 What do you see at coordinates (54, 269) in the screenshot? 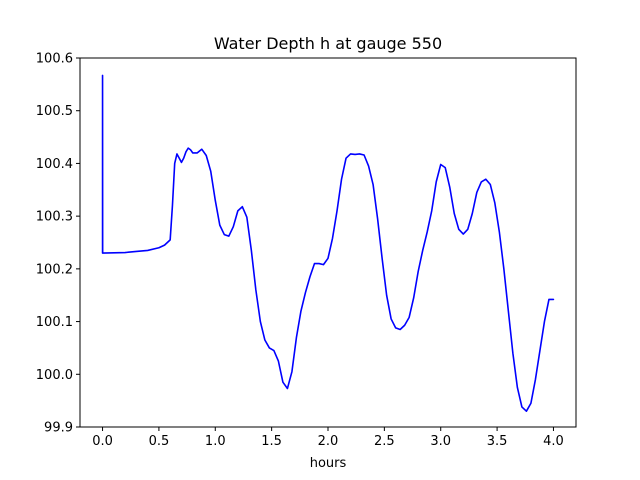
I see `y-tick-label-3: 100.2` at bounding box center [54, 269].